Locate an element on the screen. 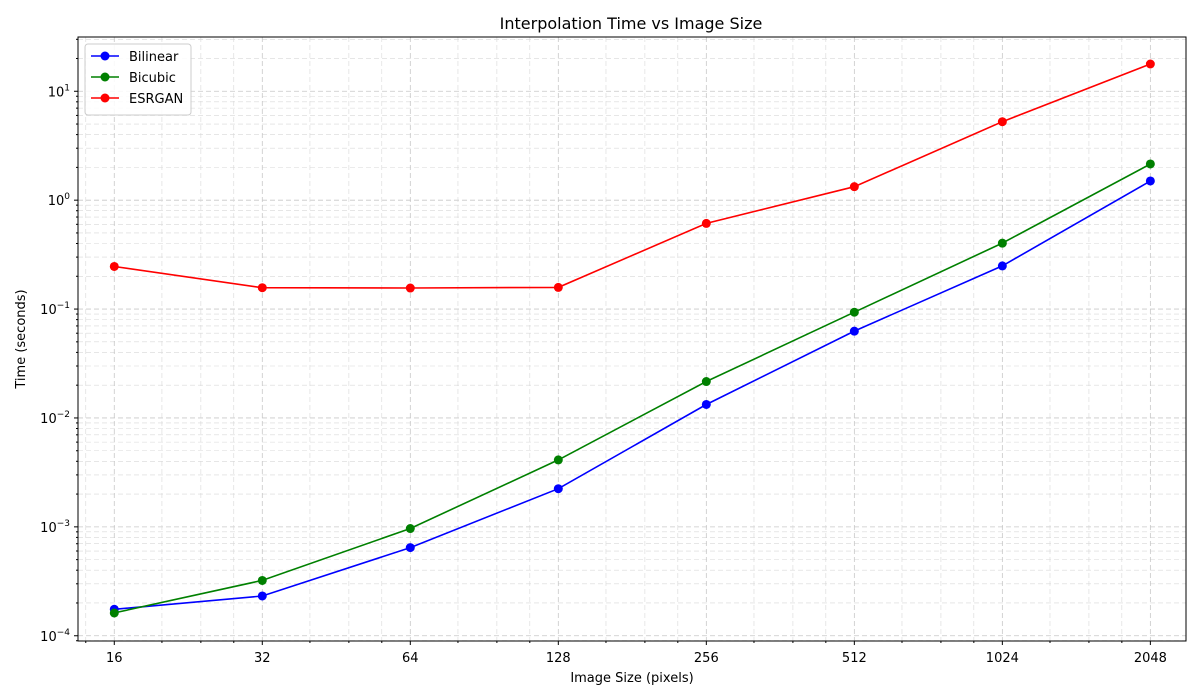 This screenshot has height=700, width=1200. legend-item-esrgan: ESRGAN is located at coordinates (137, 99).